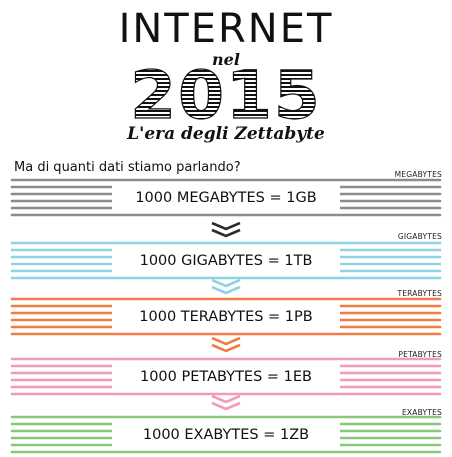  I want to click on equation-gigabytes: 1000 GIGABYTES = 1TB, so click(226, 261).